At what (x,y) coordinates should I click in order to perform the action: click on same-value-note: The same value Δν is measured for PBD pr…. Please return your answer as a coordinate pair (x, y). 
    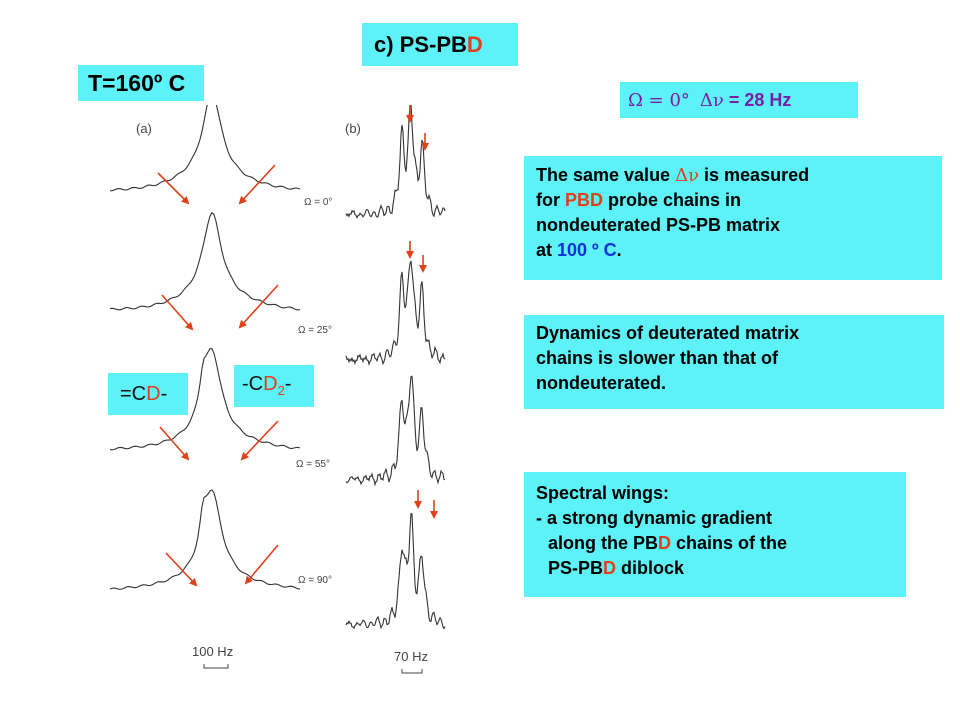
    Looking at the image, I should click on (733, 218).